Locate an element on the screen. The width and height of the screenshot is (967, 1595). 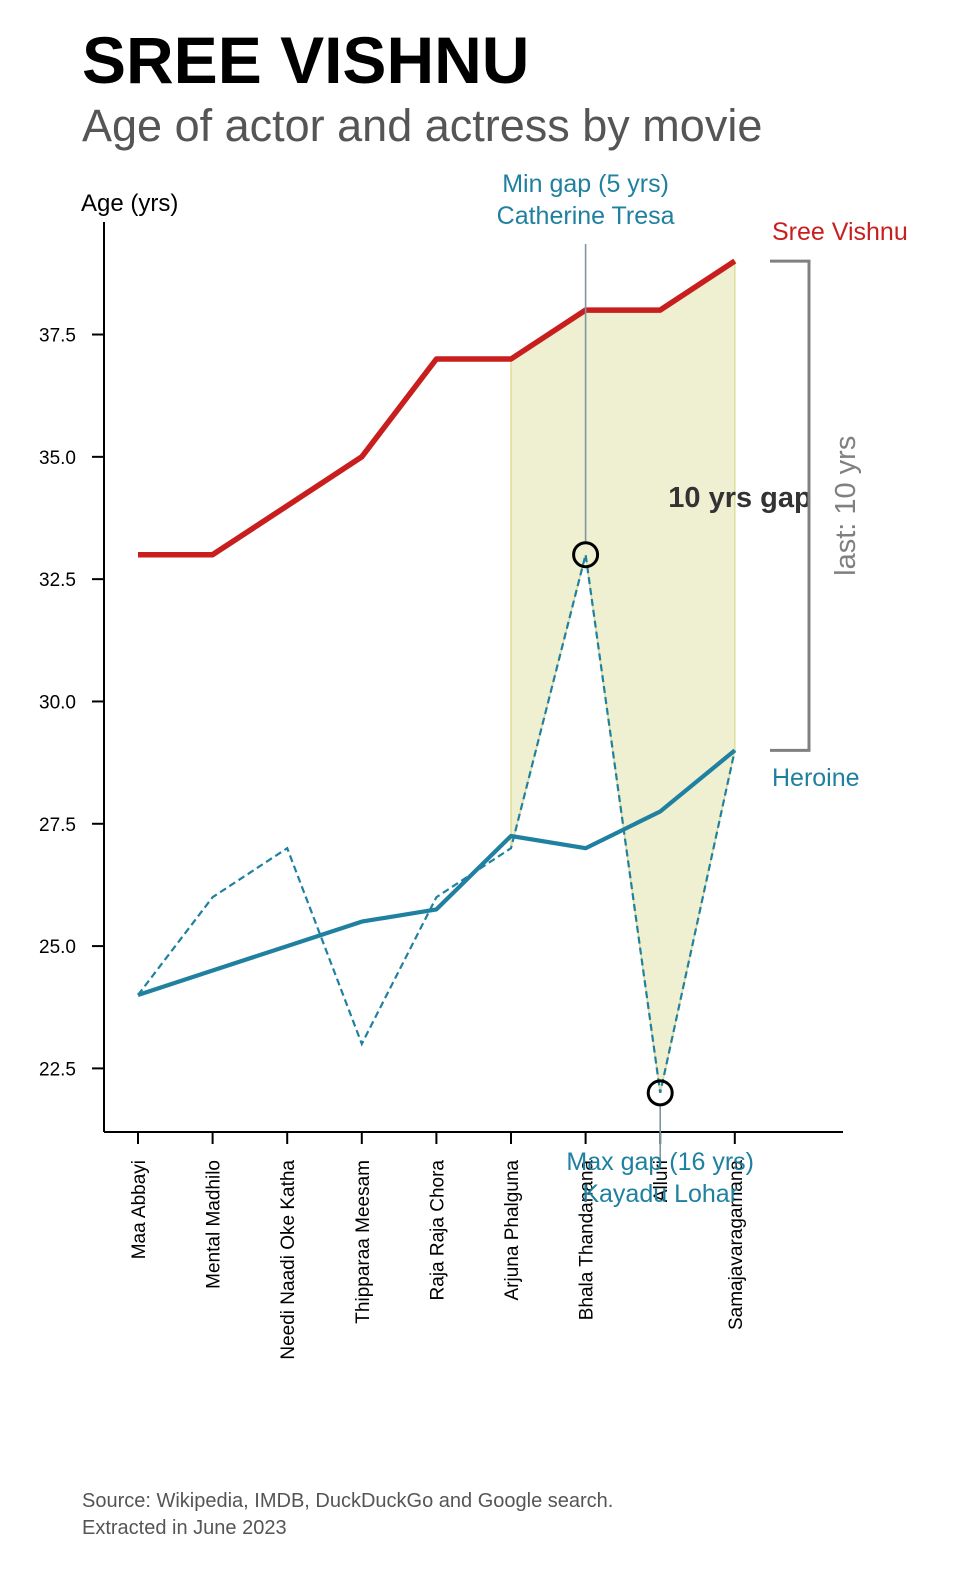
x-tick-label: Needi Naadi Oke Katha is located at coordinates (288, 1260).